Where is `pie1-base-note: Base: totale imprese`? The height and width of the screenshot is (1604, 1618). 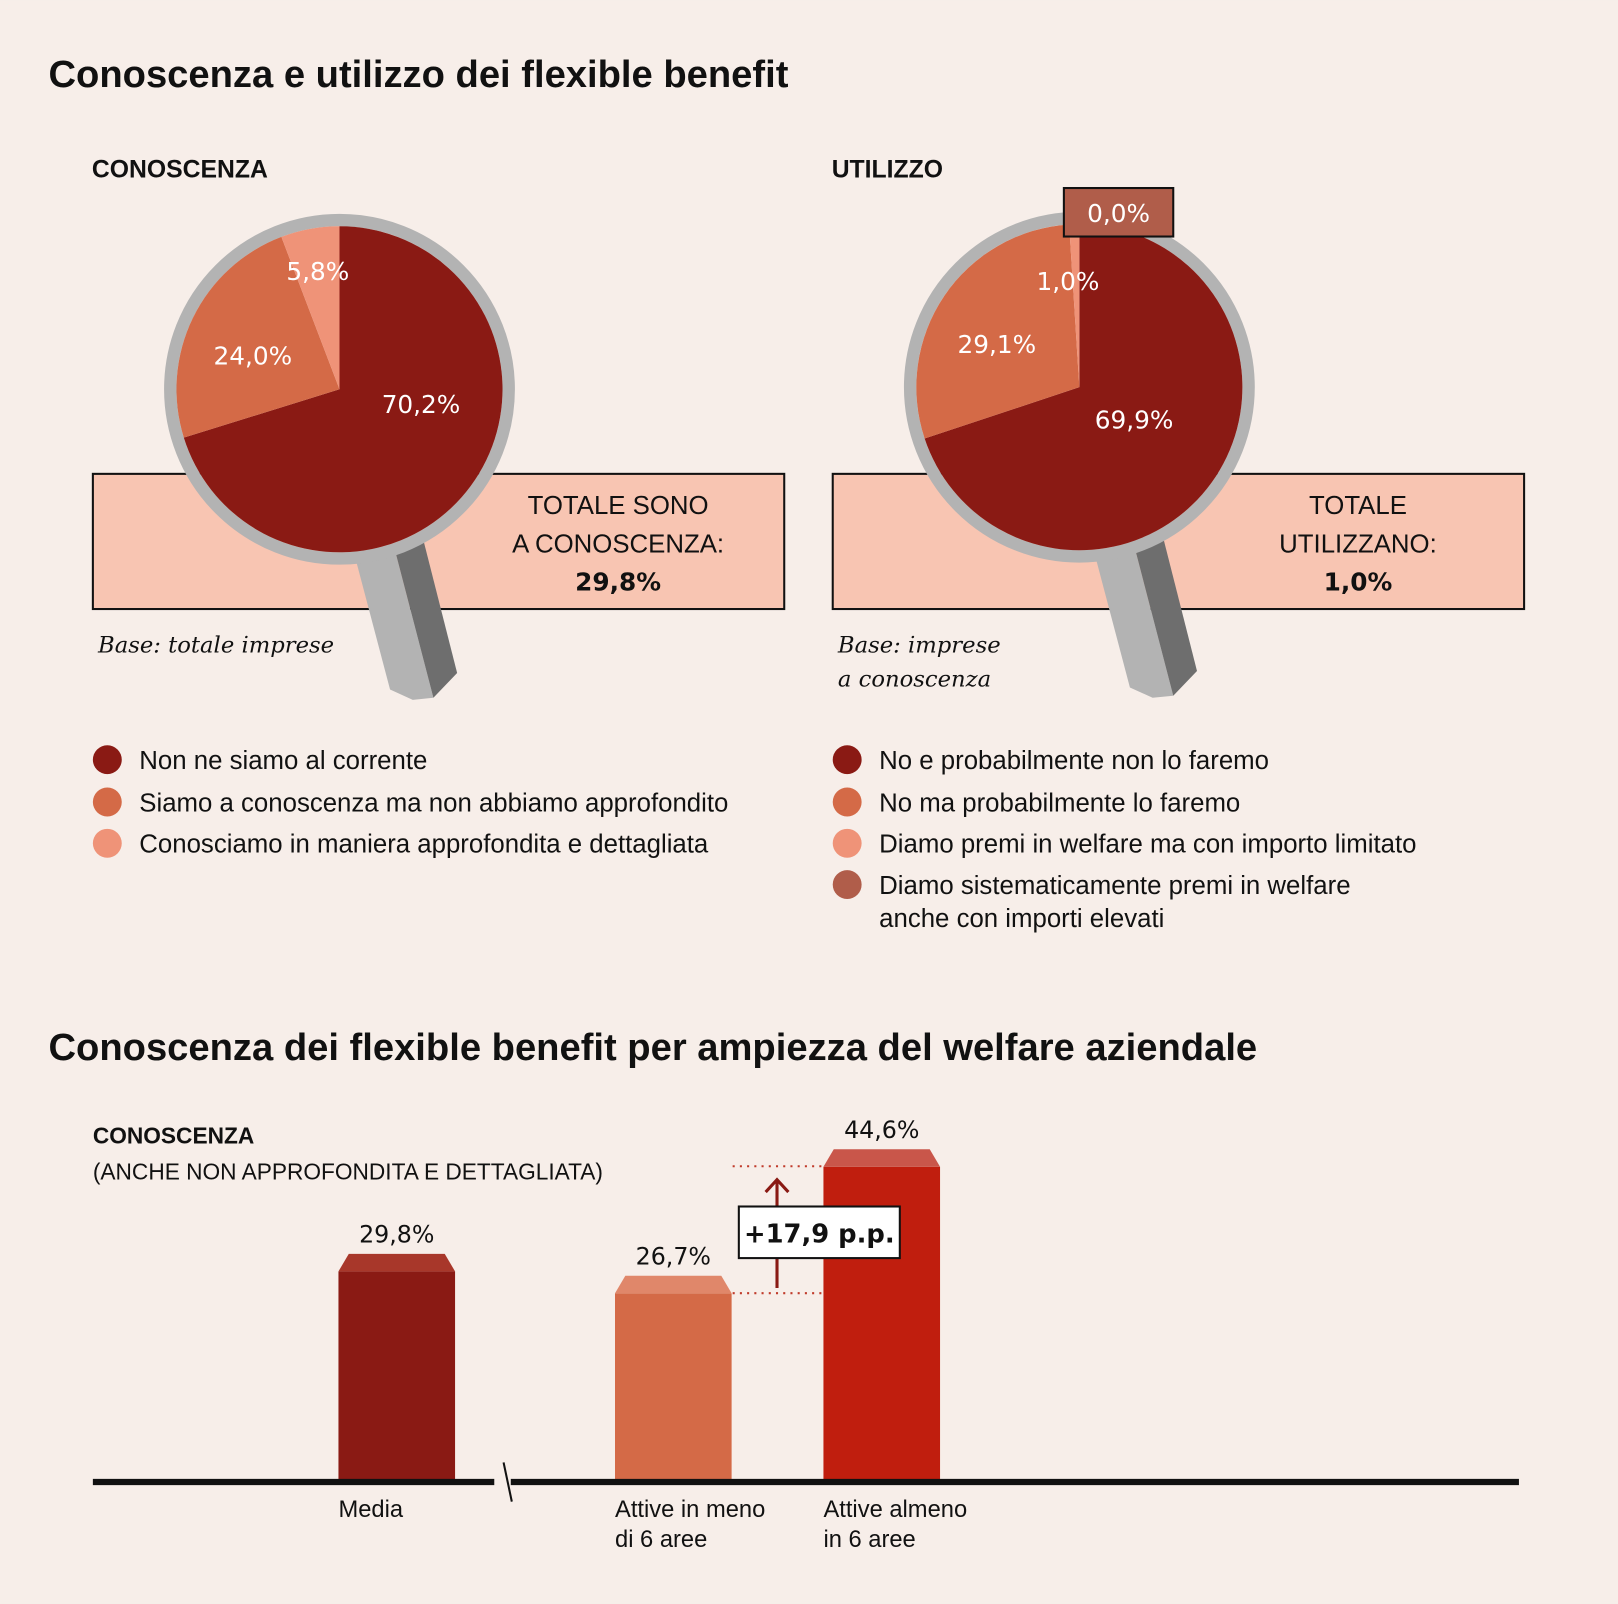 pie1-base-note: Base: totale imprese is located at coordinates (215, 645).